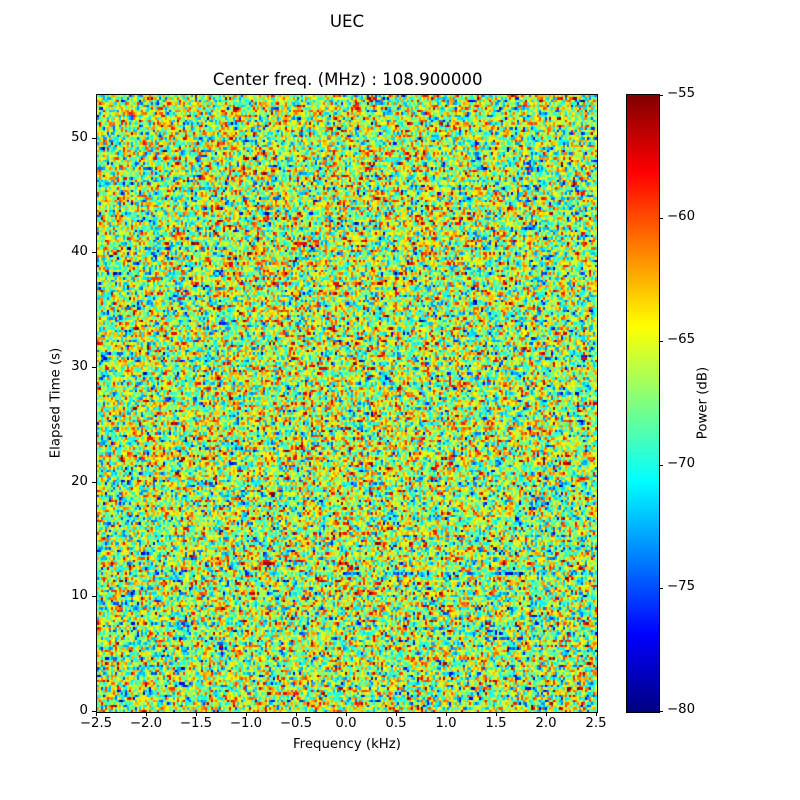  What do you see at coordinates (681, 586) in the screenshot?
I see `colorbar-tick-label: −75` at bounding box center [681, 586].